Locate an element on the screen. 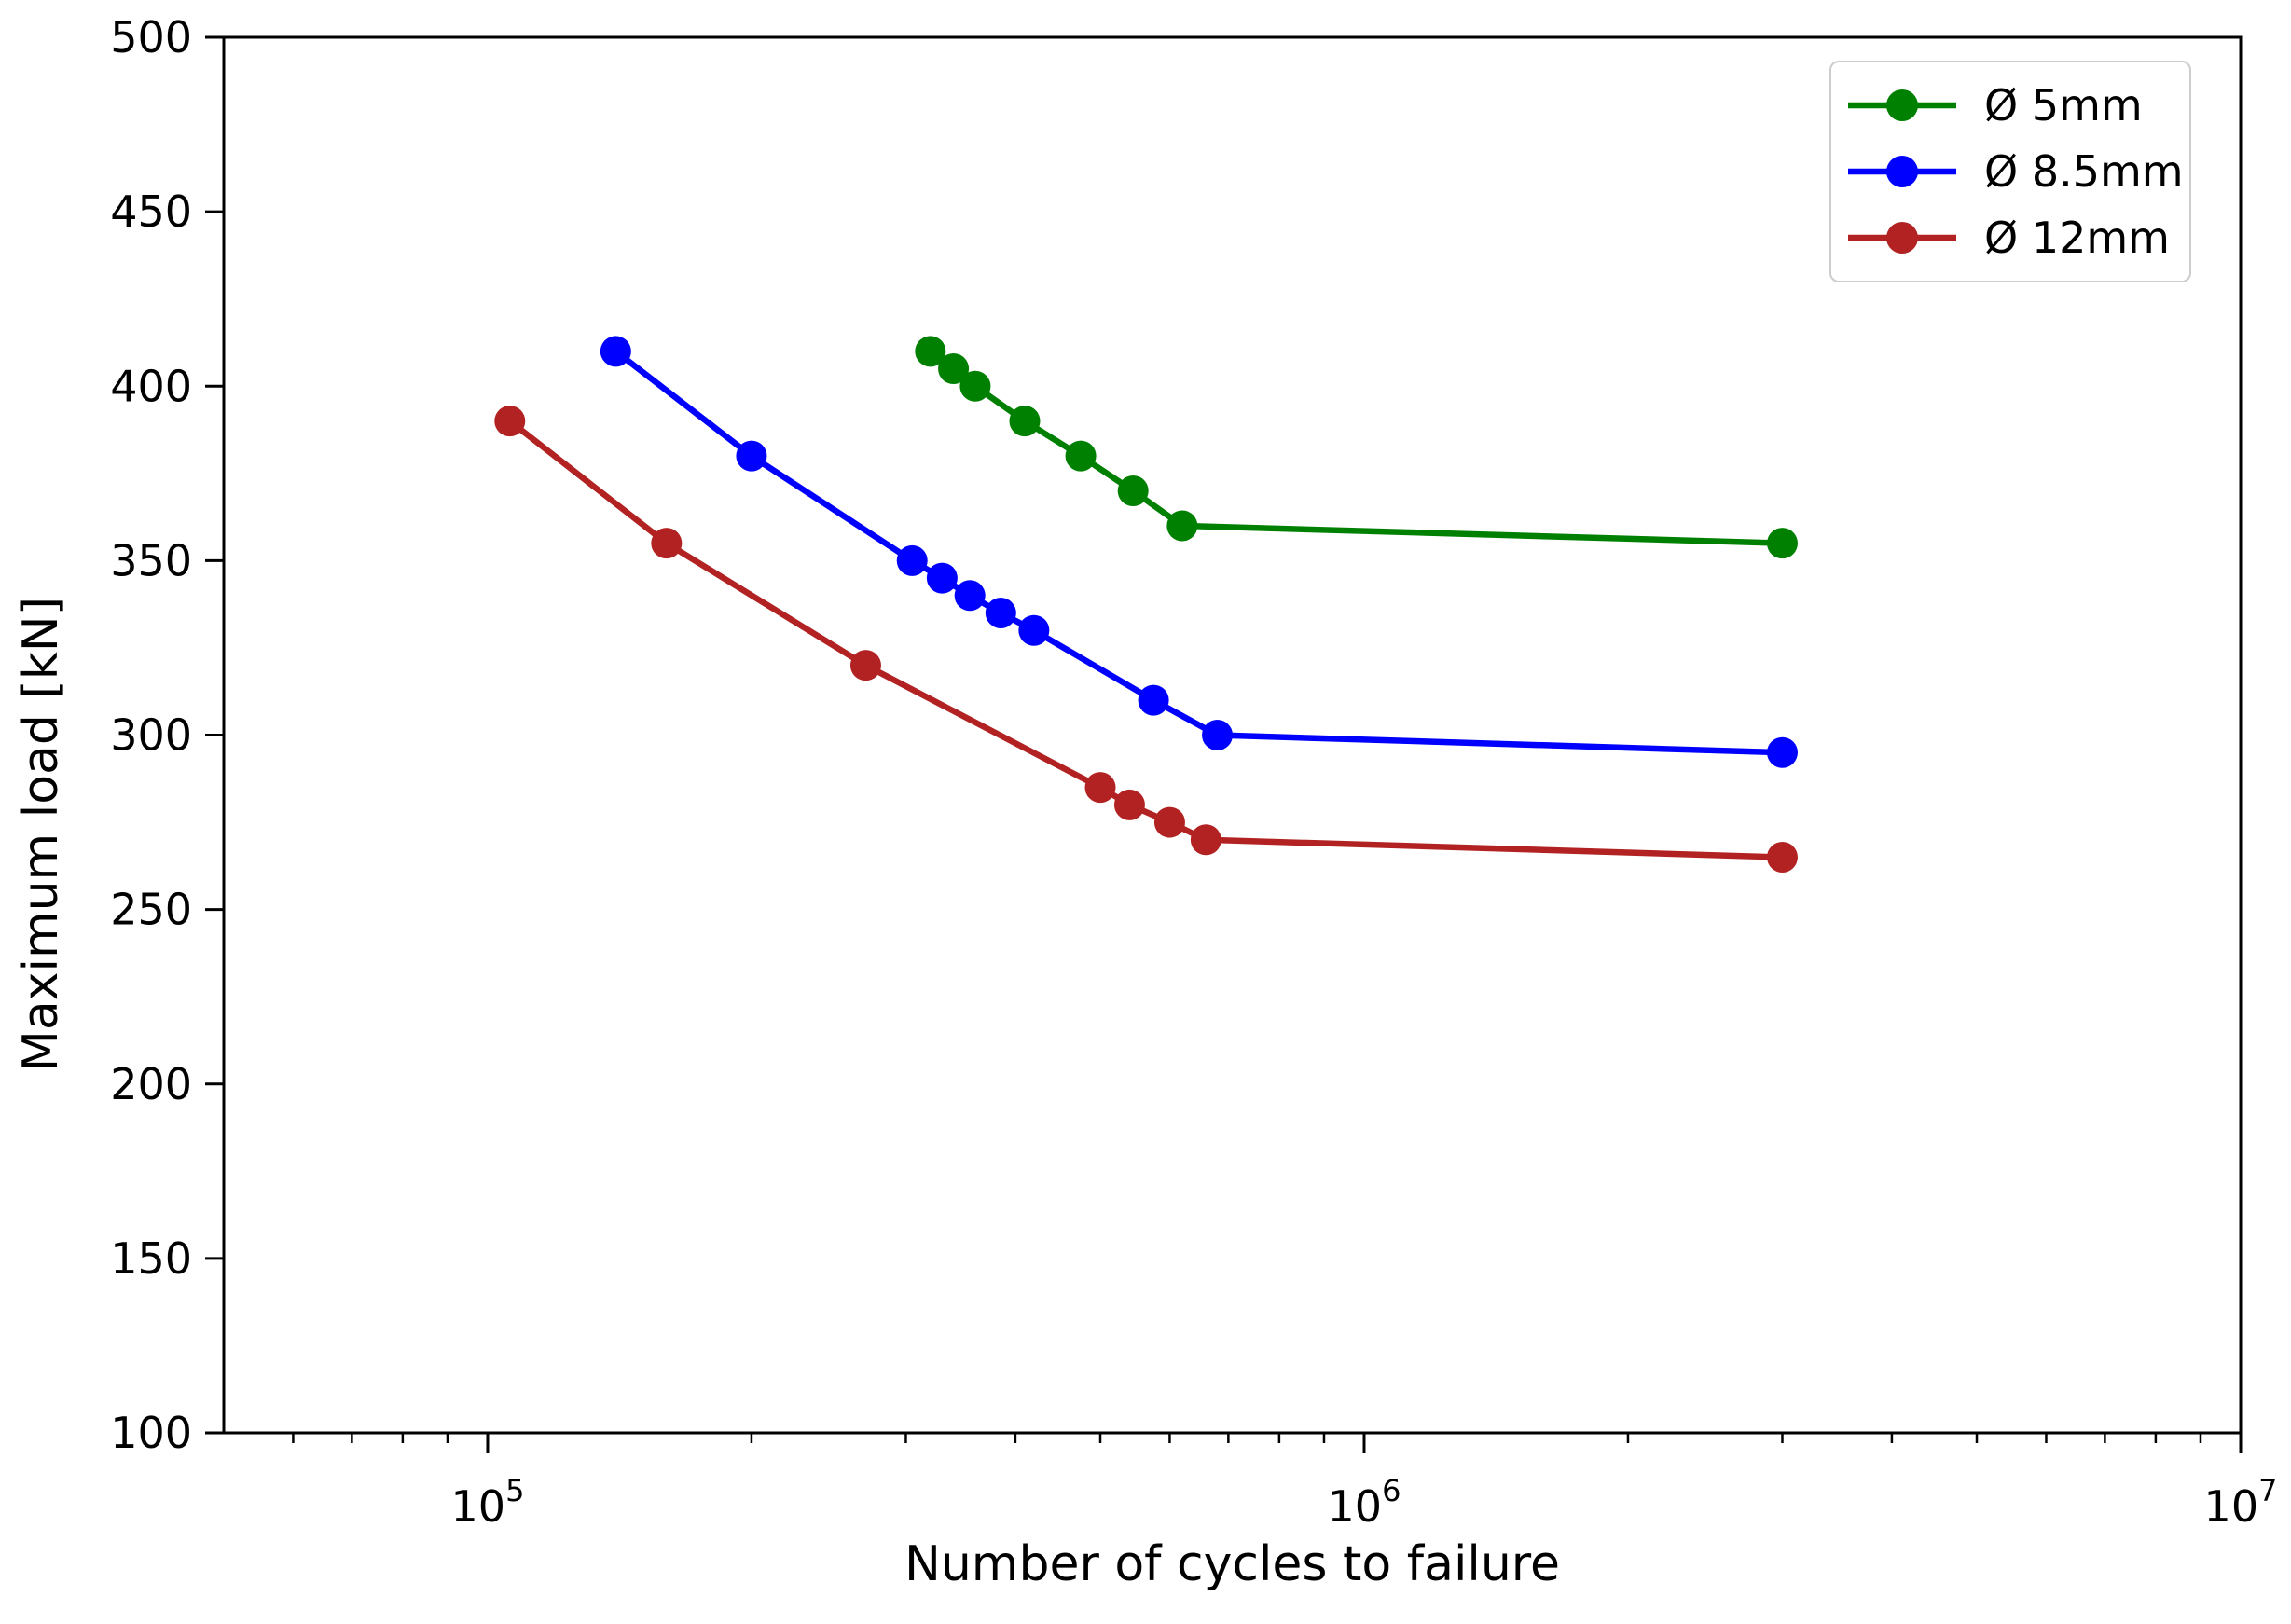  y-tick-label: 350 is located at coordinates (151, 560).